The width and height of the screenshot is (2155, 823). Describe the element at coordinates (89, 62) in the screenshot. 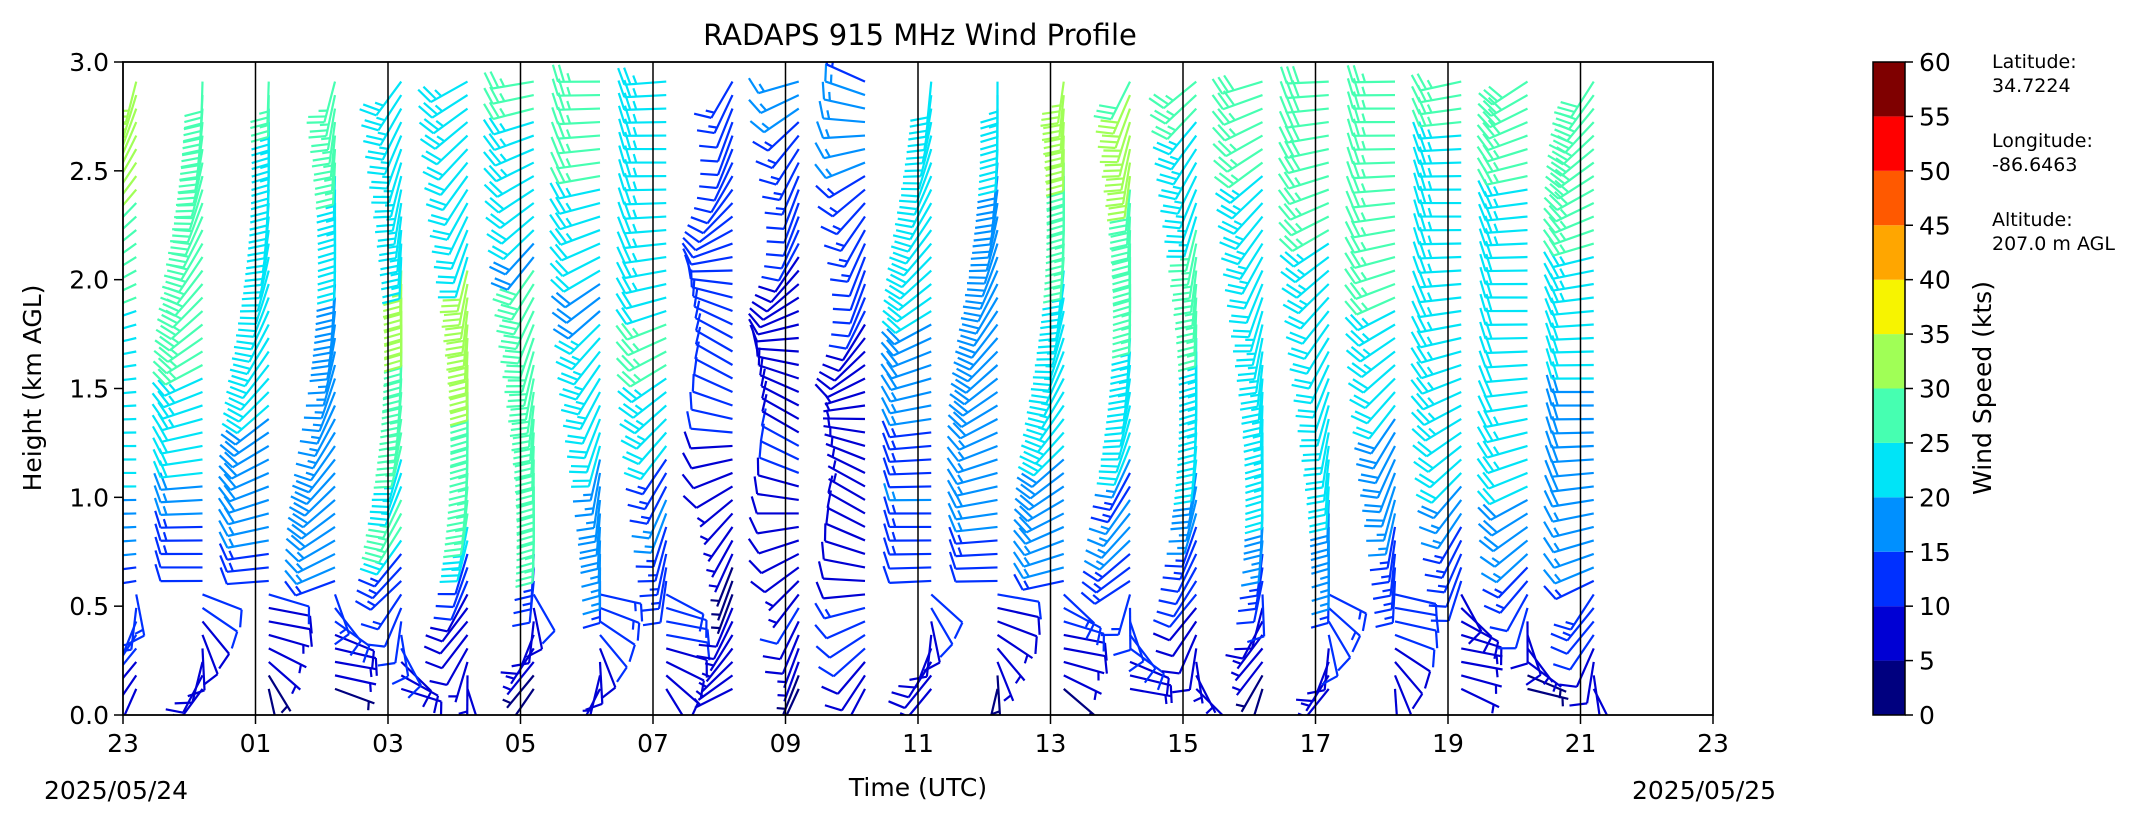

I see `y-tick-label: 3.0` at that location.